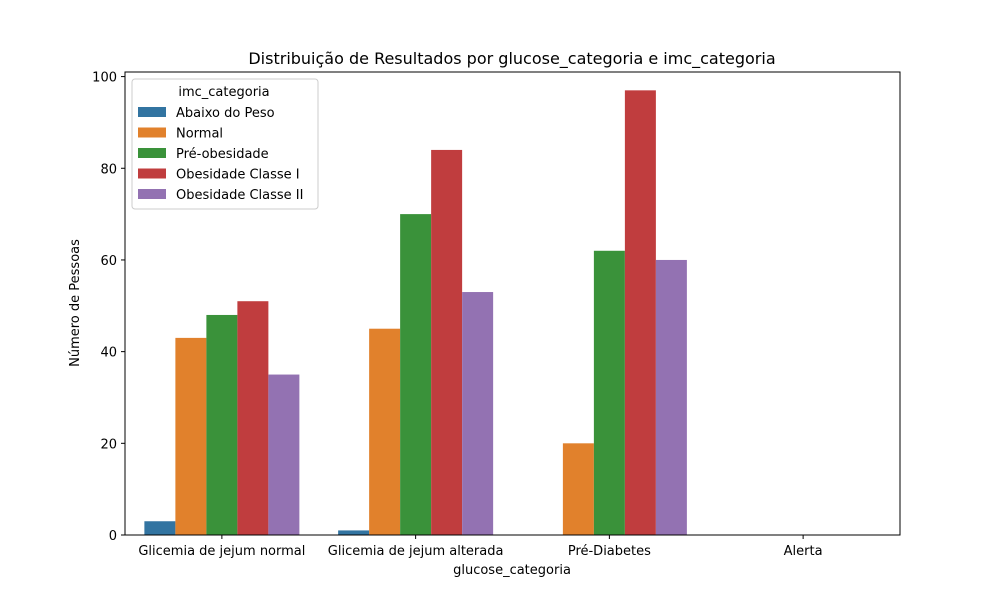 The height and width of the screenshot is (600, 1000). What do you see at coordinates (104, 78) in the screenshot?
I see `y-tick-label: 100` at bounding box center [104, 78].